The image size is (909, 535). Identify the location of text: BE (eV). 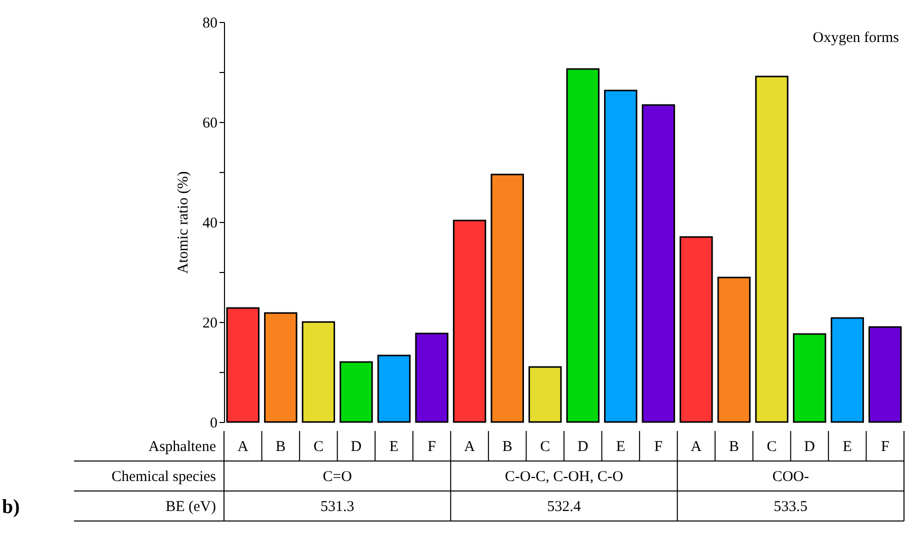
(191, 507).